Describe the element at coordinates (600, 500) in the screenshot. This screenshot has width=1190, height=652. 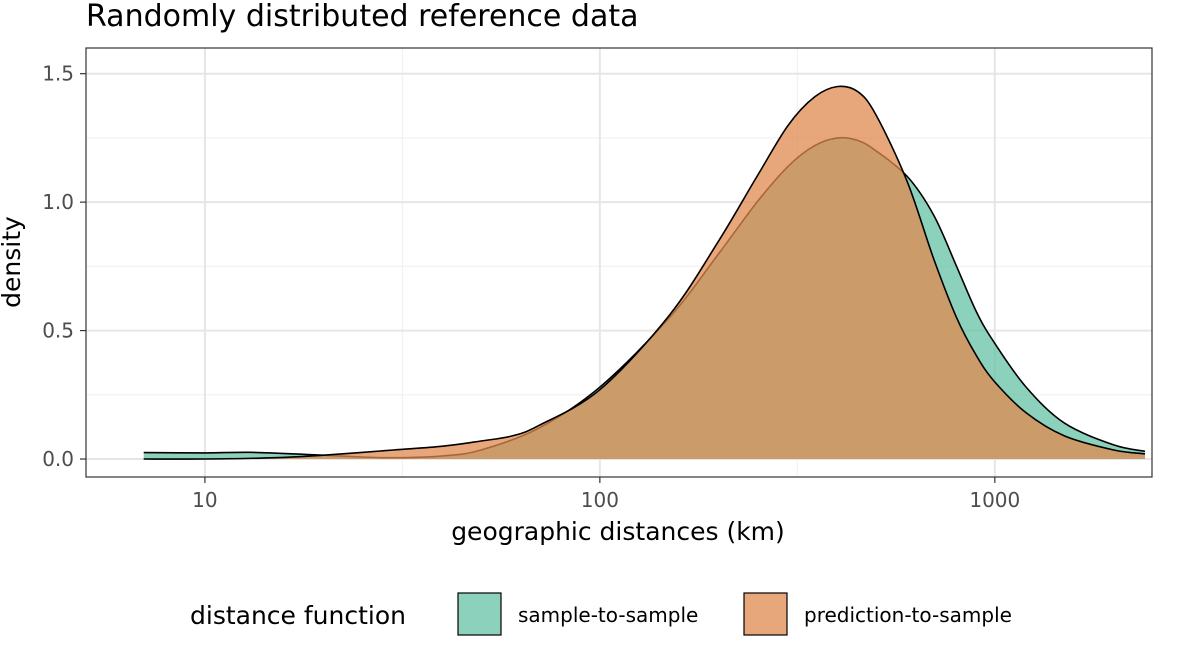
I see `x-tick-label: 100` at that location.